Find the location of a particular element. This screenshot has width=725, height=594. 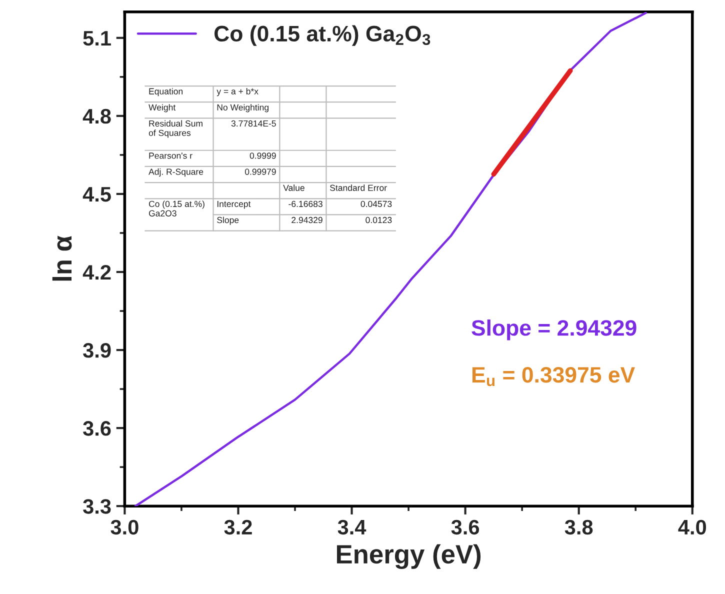

annotation: Equation is located at coordinates (166, 92).